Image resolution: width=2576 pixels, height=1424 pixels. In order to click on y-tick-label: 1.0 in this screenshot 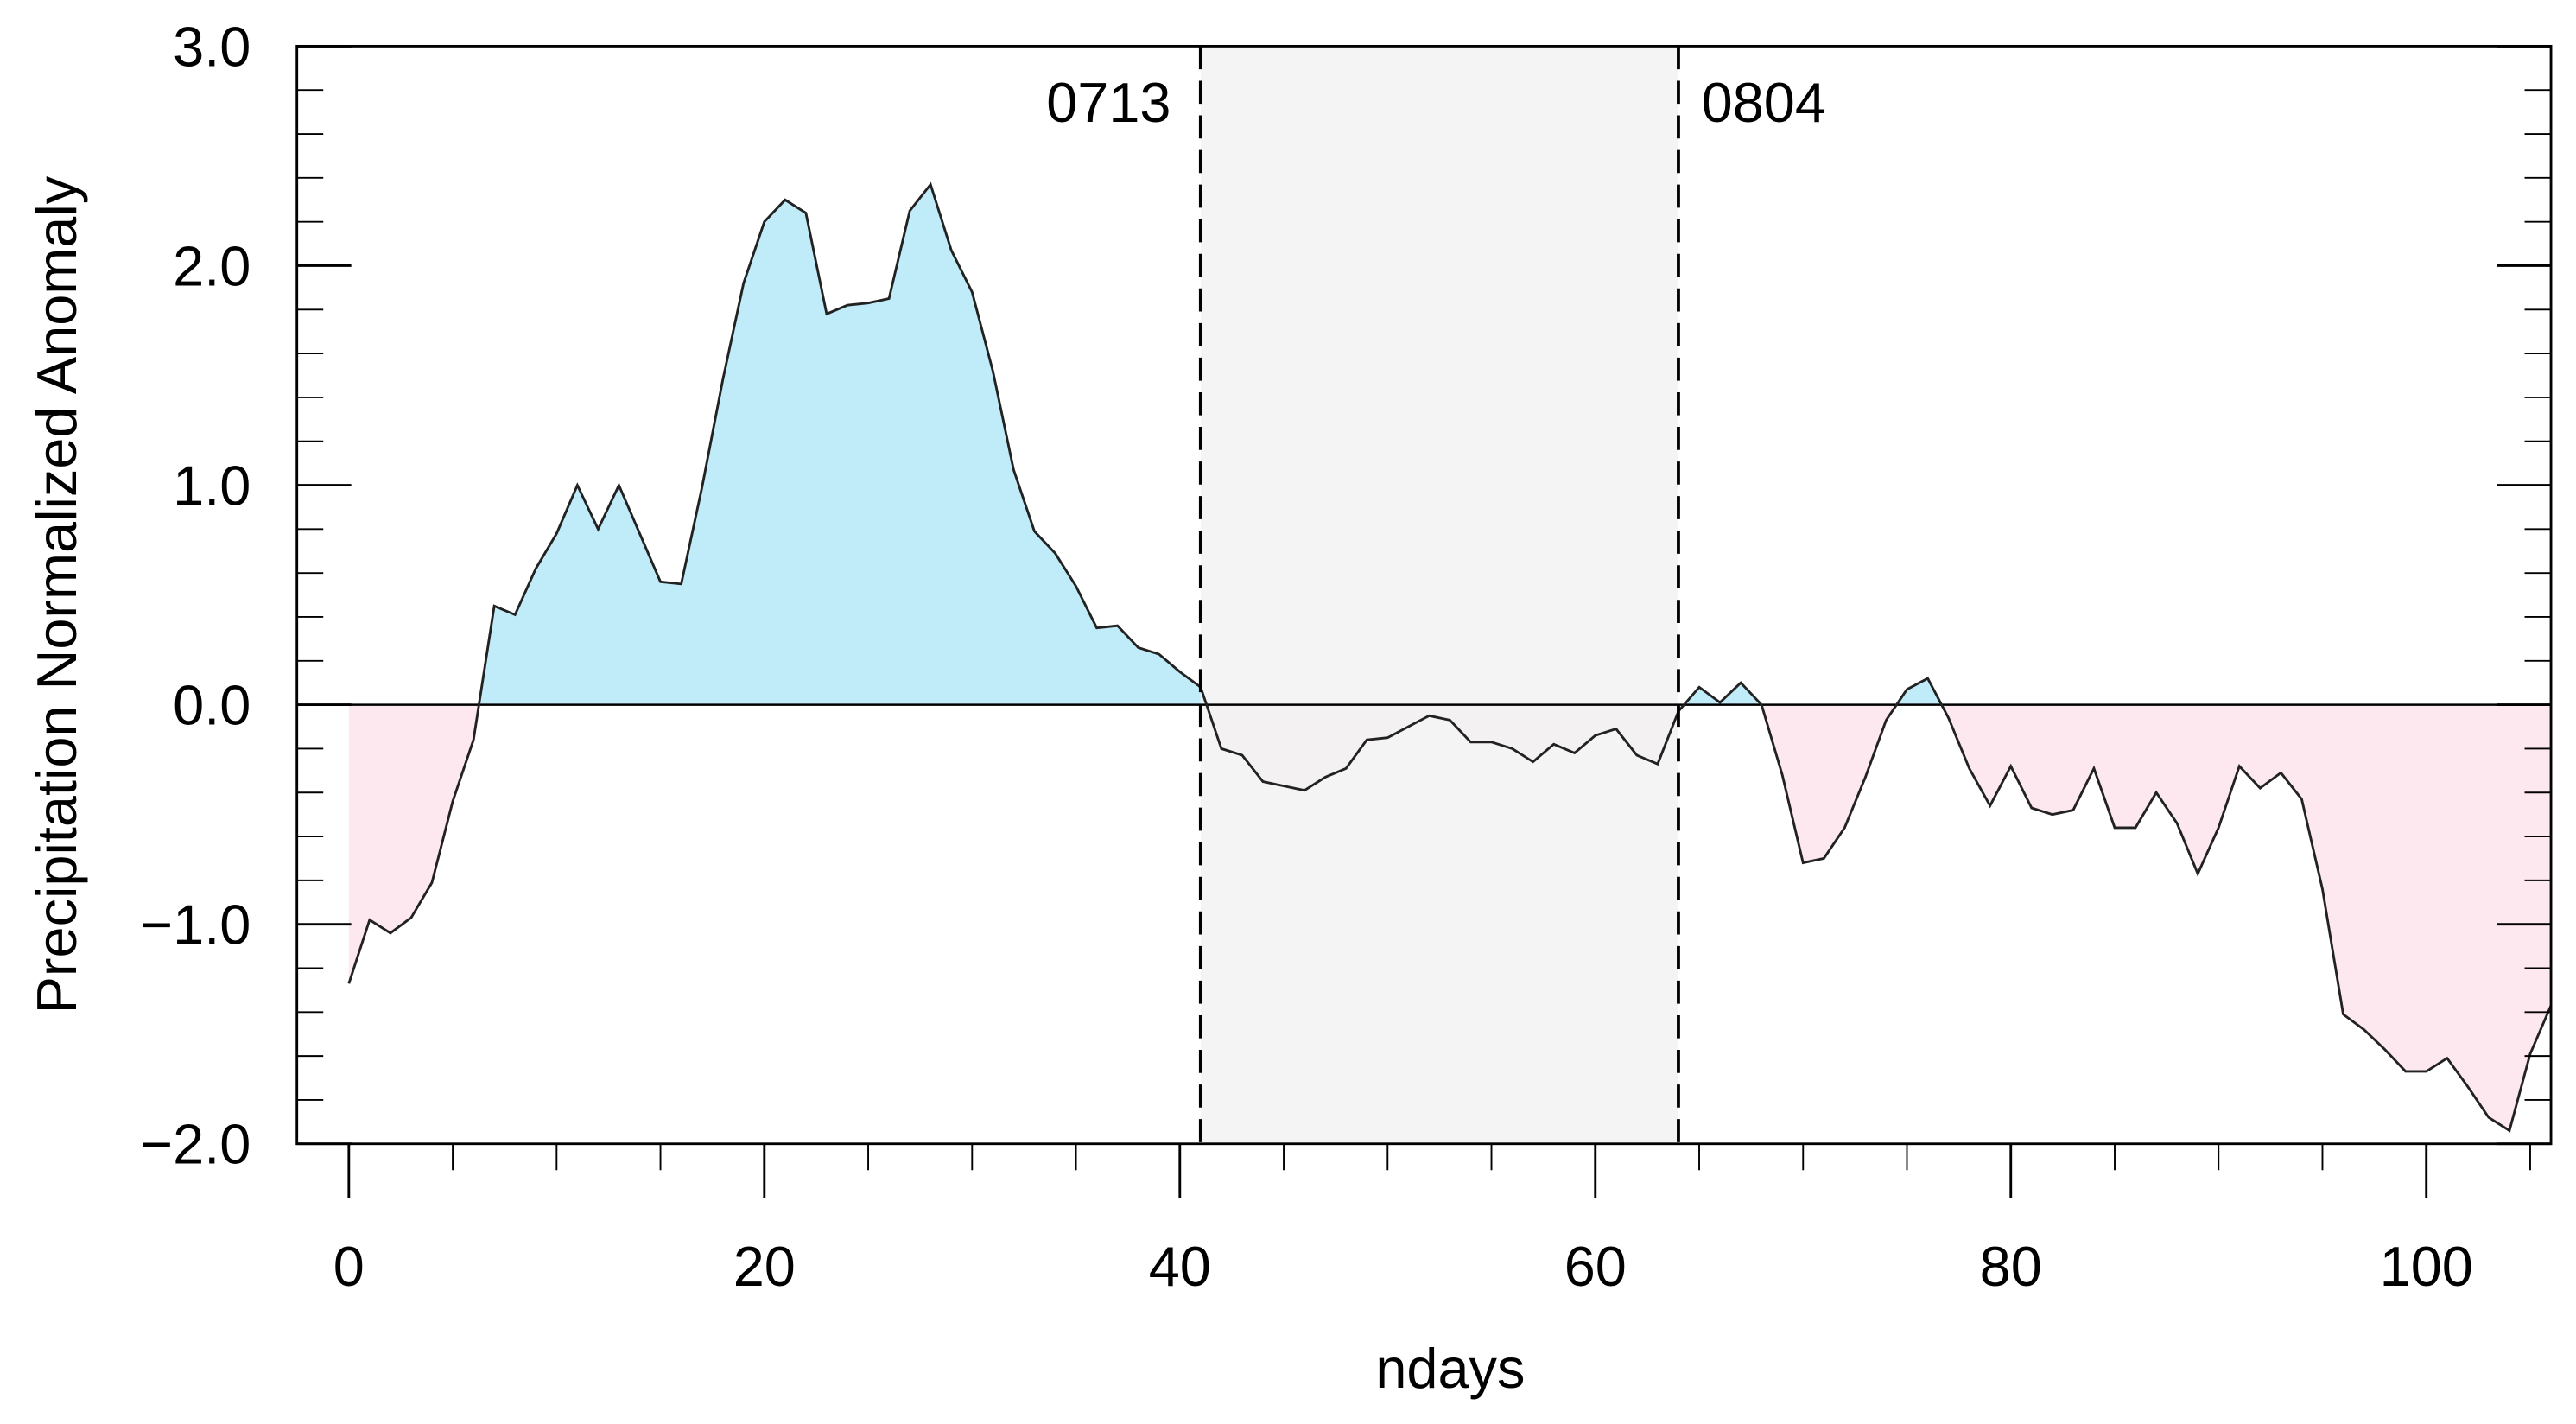, I will do `click(212, 485)`.